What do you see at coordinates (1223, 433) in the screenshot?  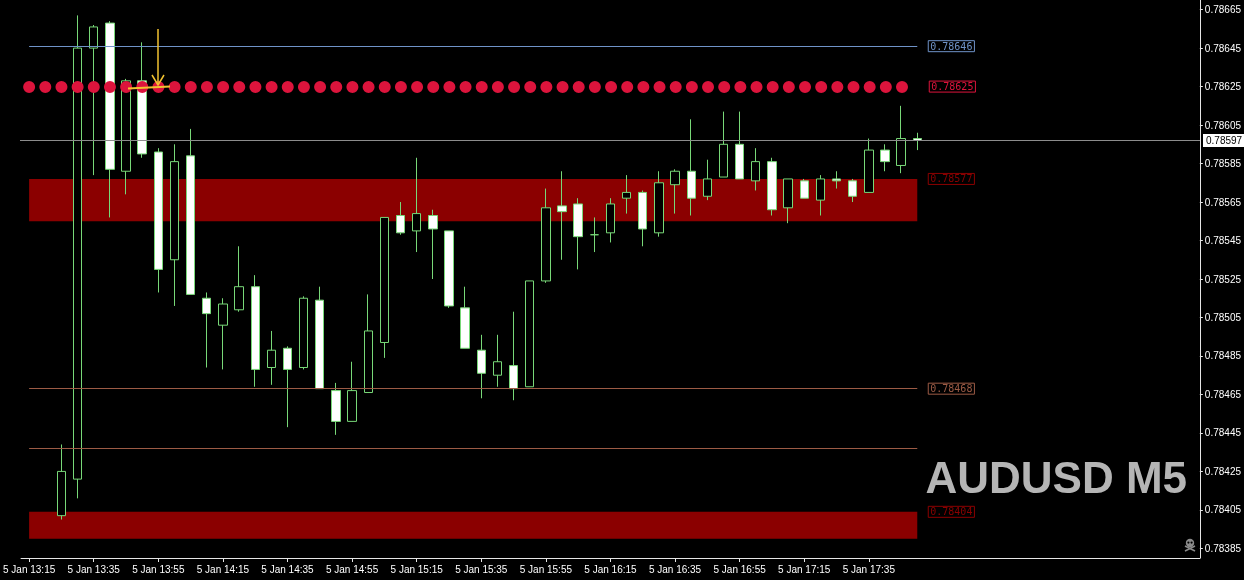 I see `y-tick-label: 0.78445` at bounding box center [1223, 433].